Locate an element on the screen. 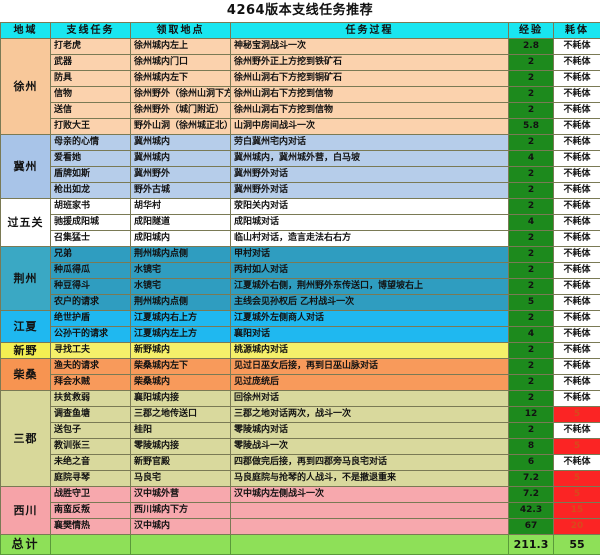  stamina-cell: 5 is located at coordinates (577, 495).